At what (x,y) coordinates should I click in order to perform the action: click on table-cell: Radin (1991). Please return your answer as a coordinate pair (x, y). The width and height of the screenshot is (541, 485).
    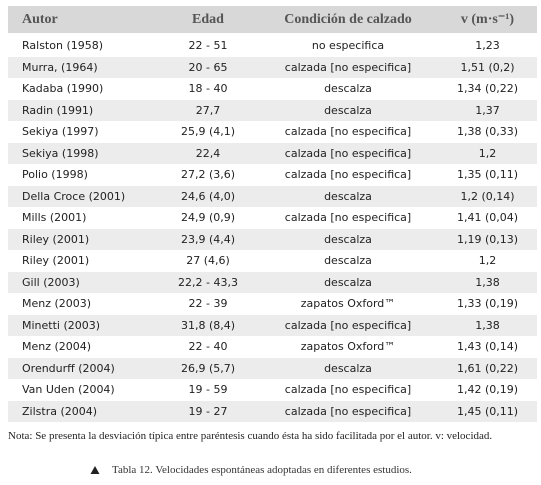
    Looking at the image, I should click on (83, 110).